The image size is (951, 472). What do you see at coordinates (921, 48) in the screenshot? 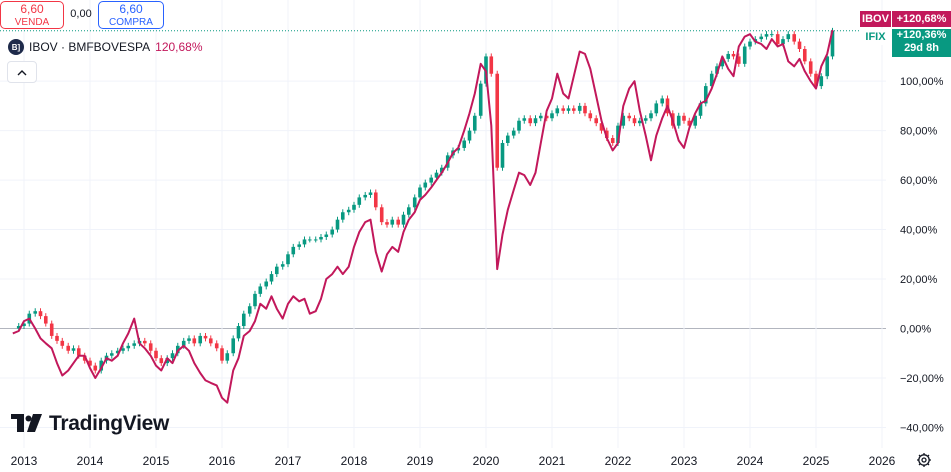
I see `ifix-tag-countdown: 29d 8h` at bounding box center [921, 48].